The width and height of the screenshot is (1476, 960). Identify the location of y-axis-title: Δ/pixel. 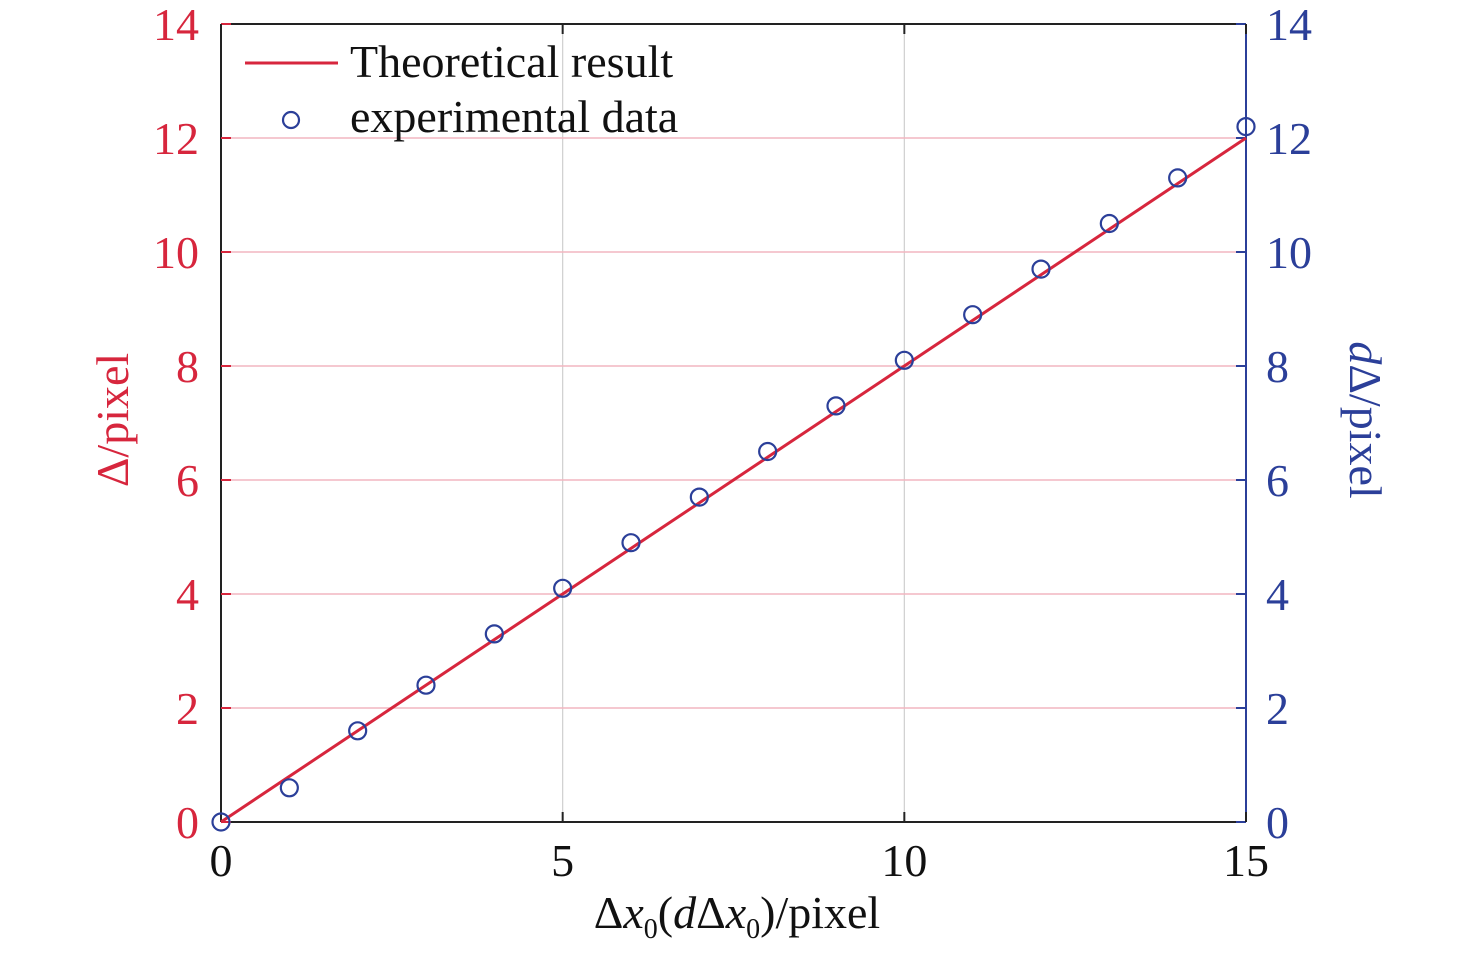
(112, 420).